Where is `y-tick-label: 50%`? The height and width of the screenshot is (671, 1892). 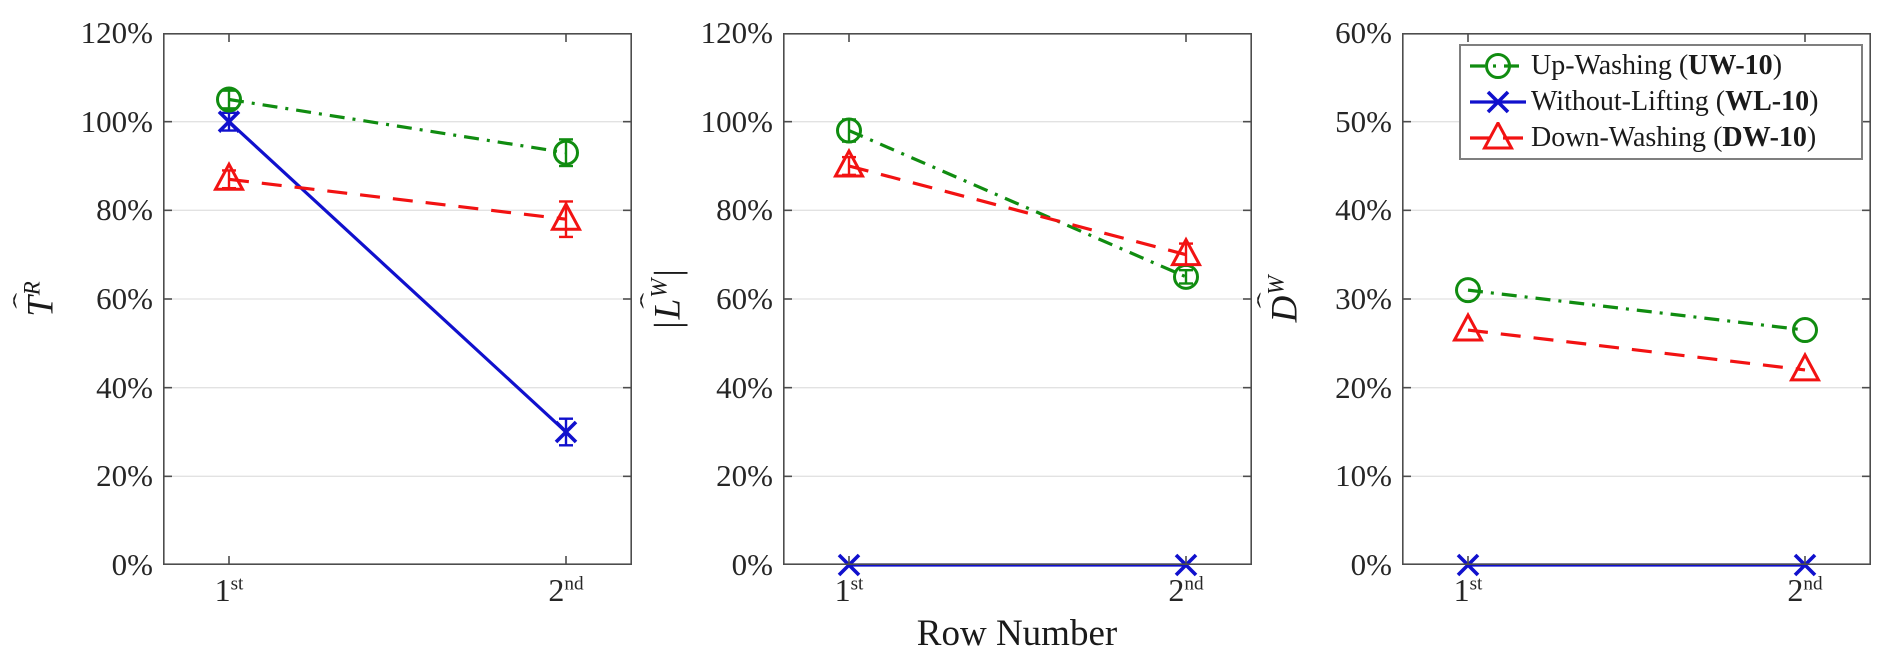 y-tick-label: 50% is located at coordinates (1363, 121).